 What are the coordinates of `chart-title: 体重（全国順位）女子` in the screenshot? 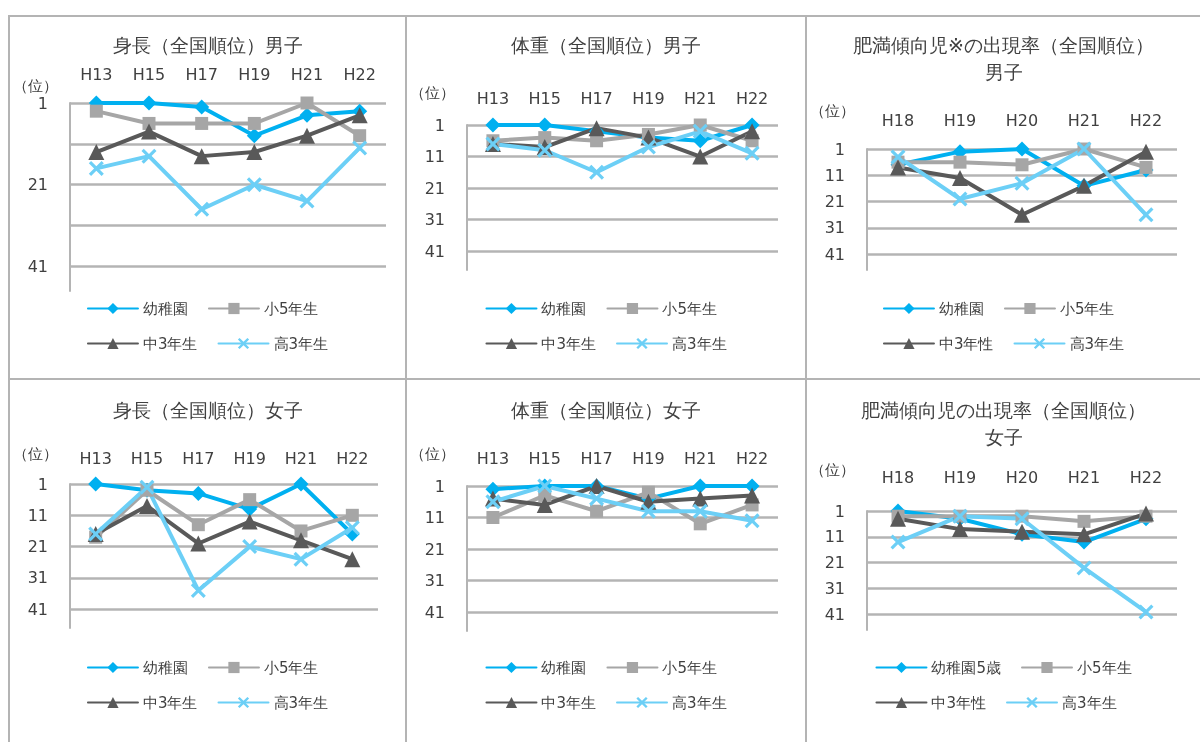 It's located at (606, 409).